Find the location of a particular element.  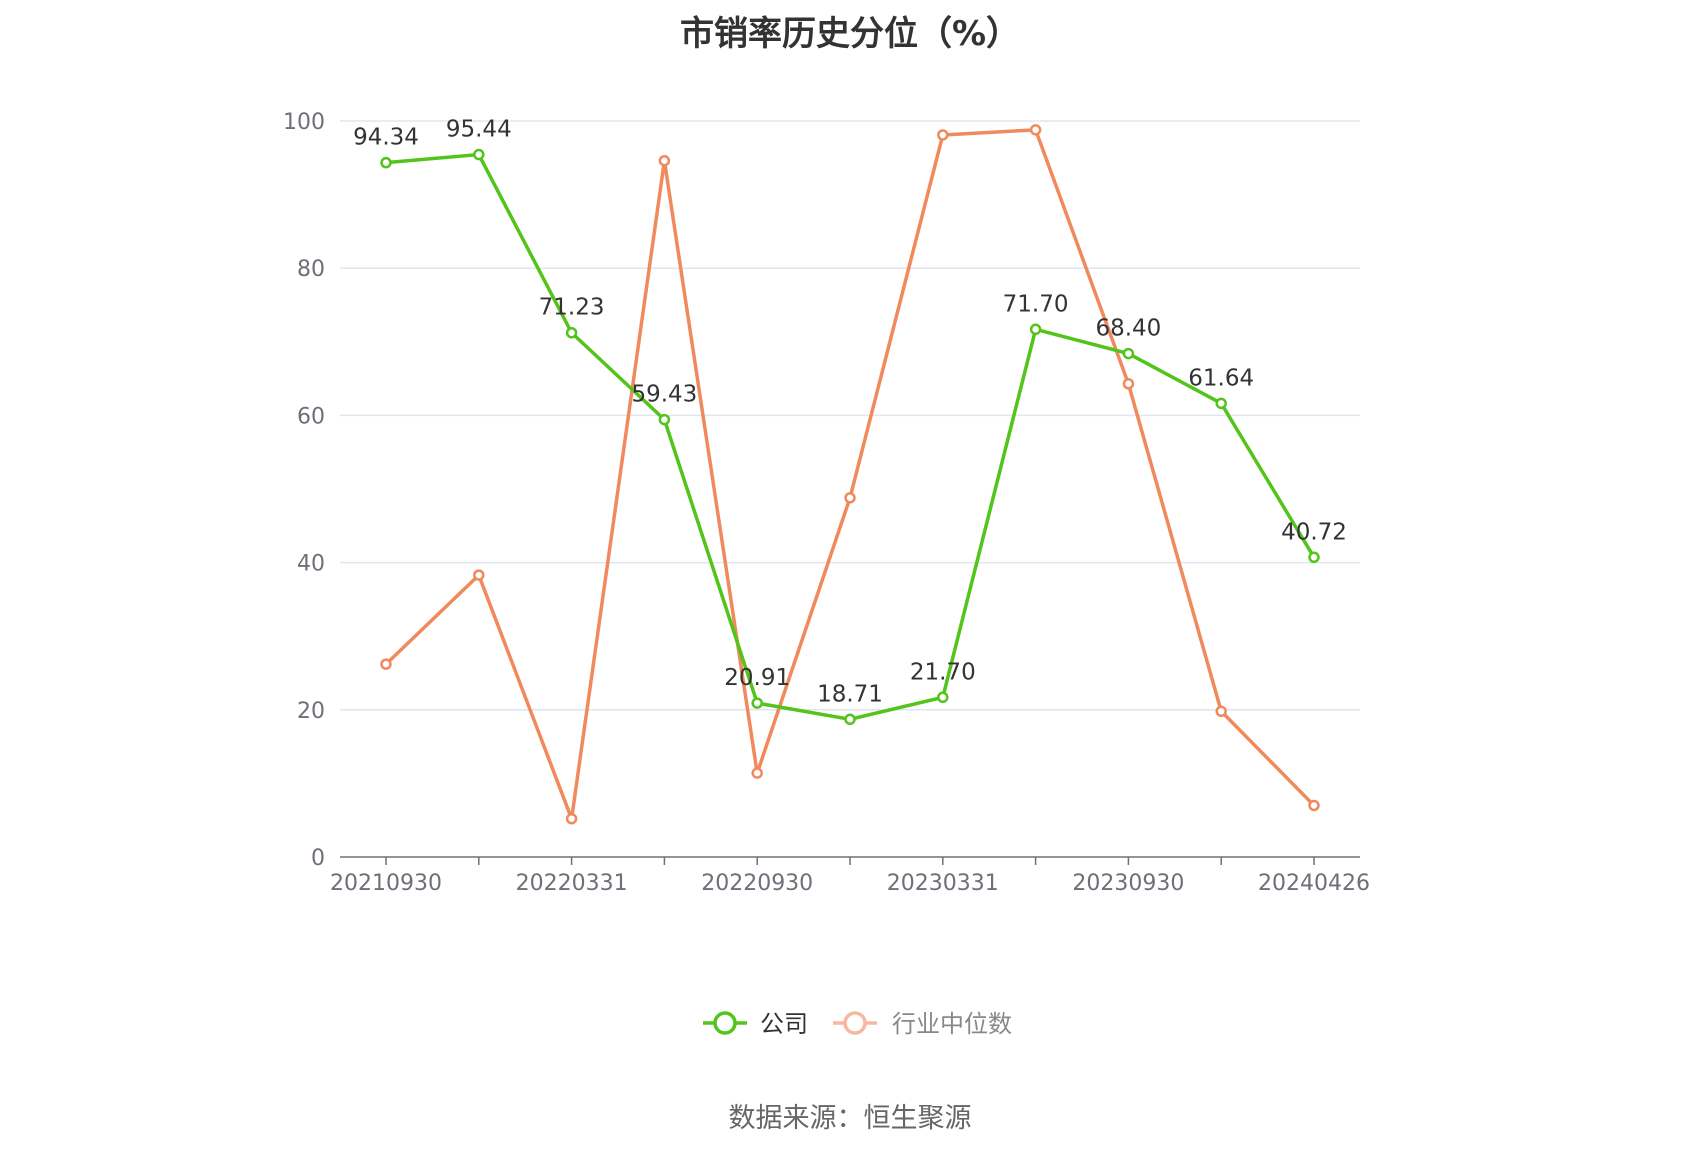

data-label: 40.72 is located at coordinates (1314, 532).